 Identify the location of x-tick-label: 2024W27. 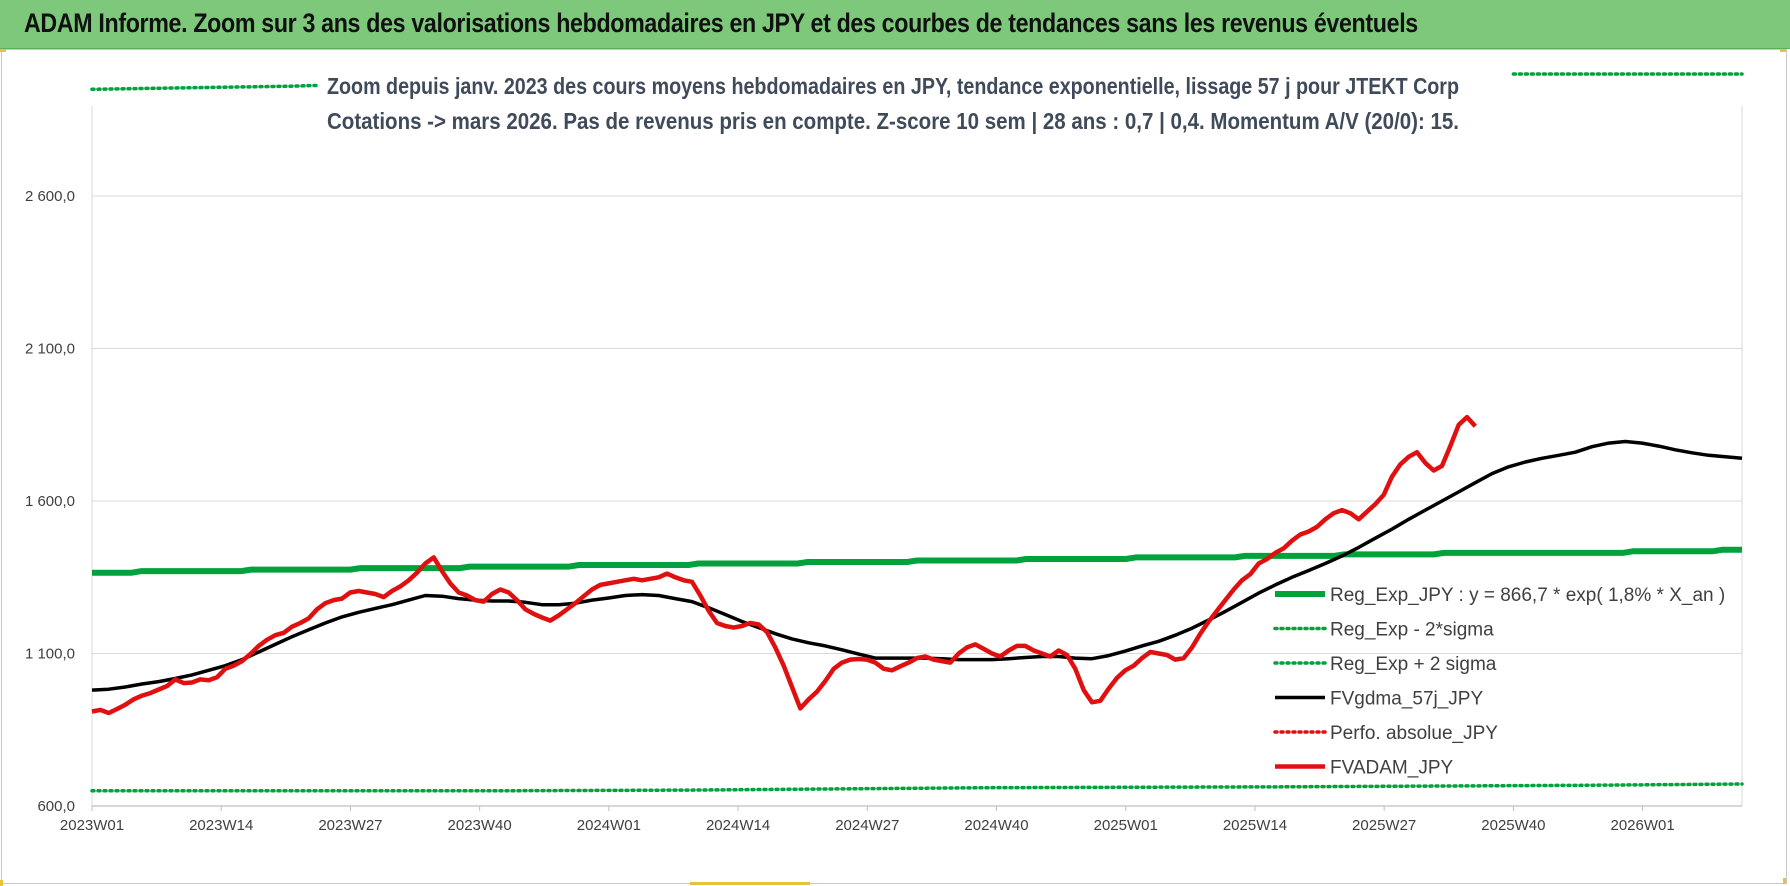
(867, 825).